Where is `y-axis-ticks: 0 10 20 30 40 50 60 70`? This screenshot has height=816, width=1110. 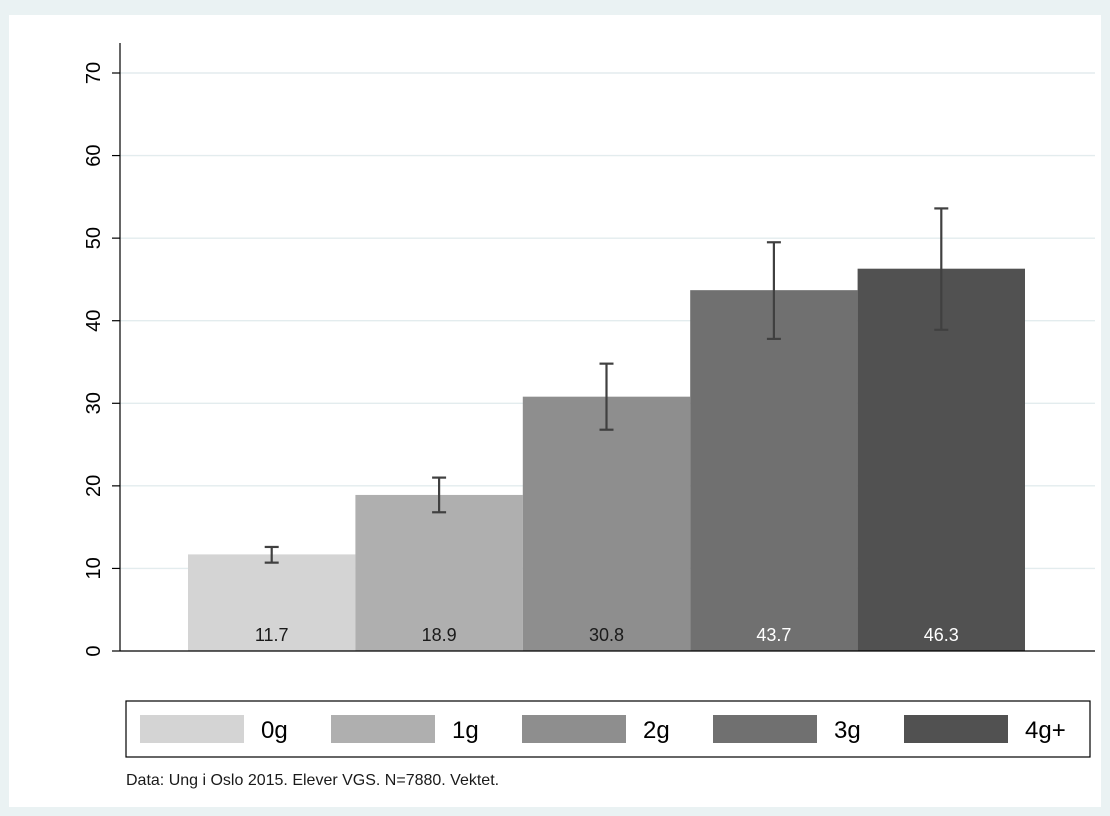
y-axis-ticks: 0 10 20 30 40 50 60 70 is located at coordinates (101, 359).